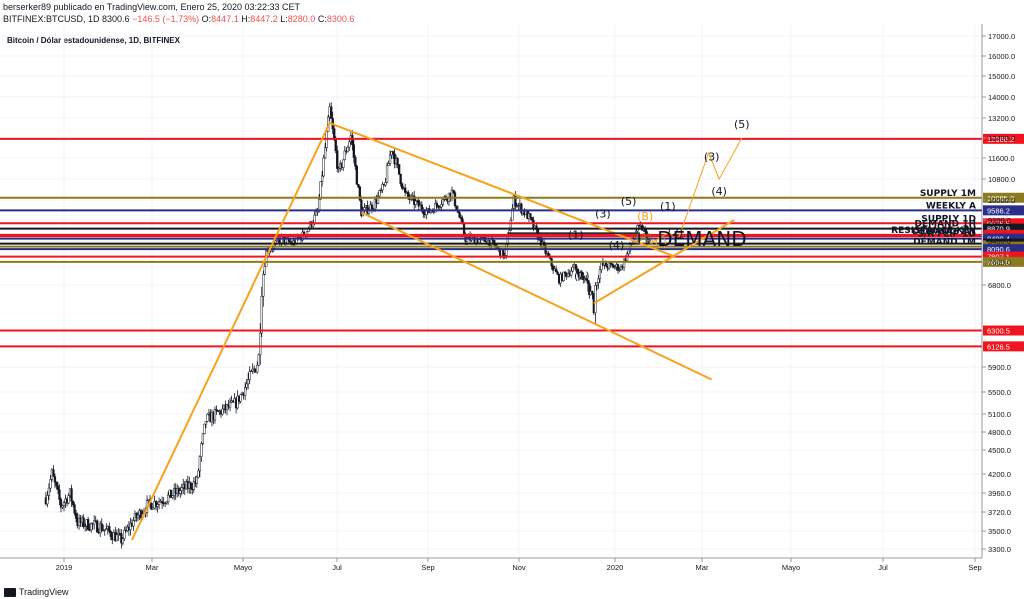  What do you see at coordinates (1000, 198) in the screenshot?
I see `level-price-label: 10085.3` at bounding box center [1000, 198].